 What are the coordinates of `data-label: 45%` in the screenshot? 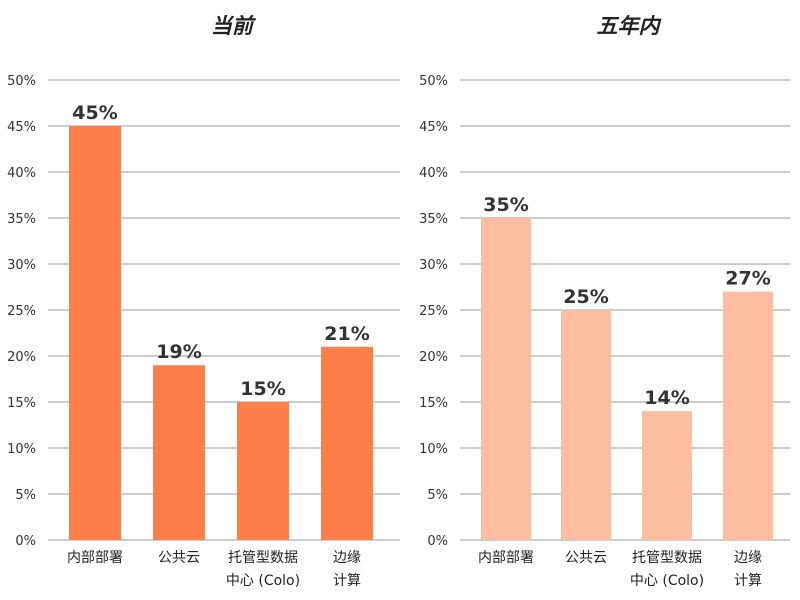 It's located at (94, 113).